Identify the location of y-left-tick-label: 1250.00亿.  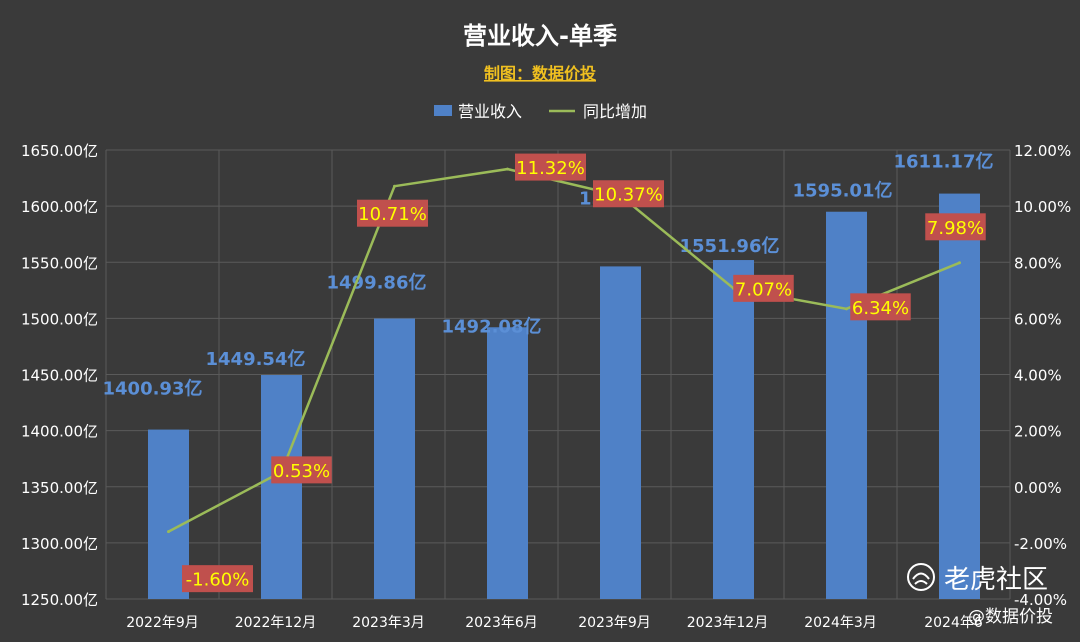
(59, 600).